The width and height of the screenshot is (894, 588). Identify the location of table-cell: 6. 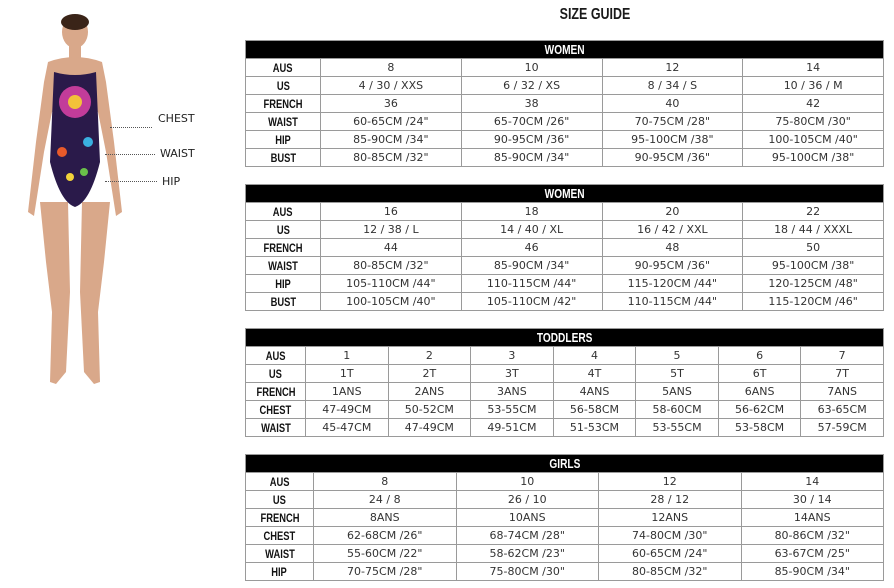
(759, 355).